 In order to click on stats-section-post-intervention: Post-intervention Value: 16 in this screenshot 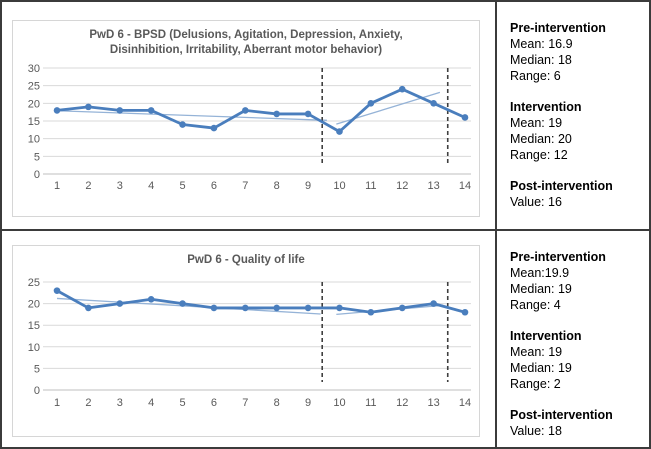, I will do `click(576, 194)`.